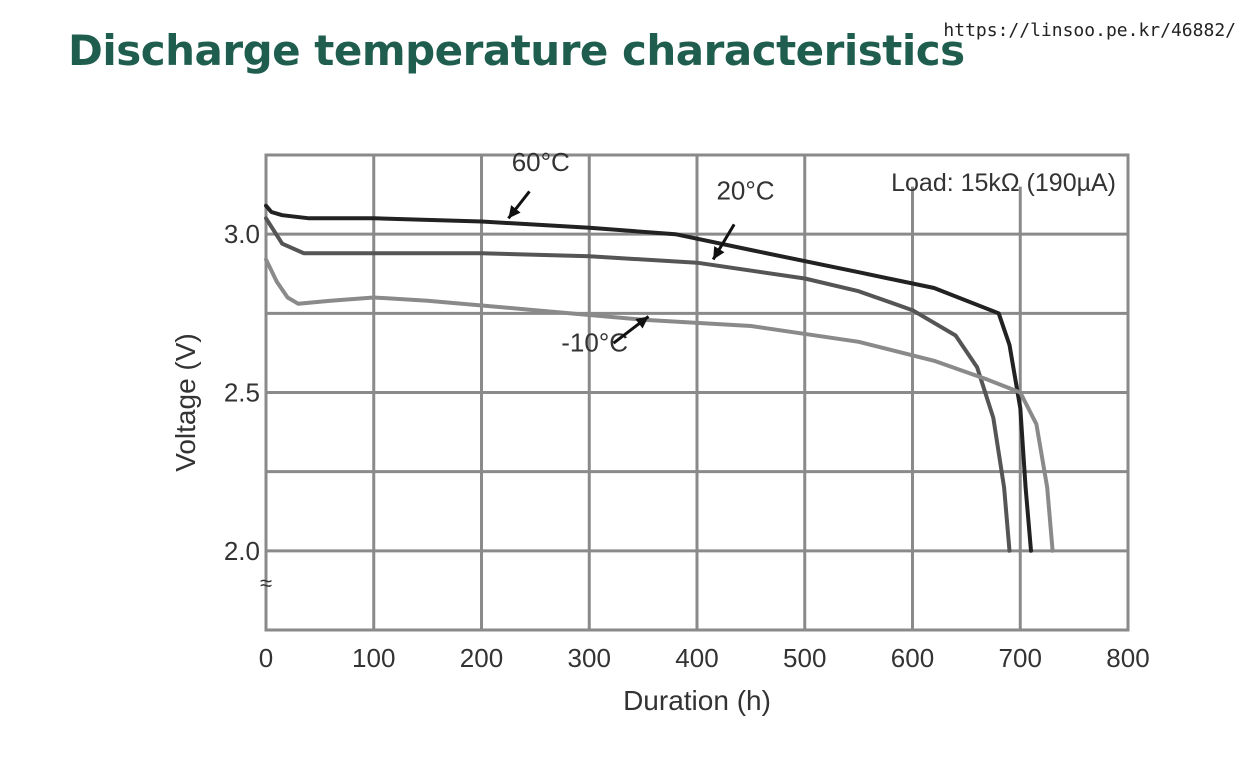 The height and width of the screenshot is (778, 1258). Describe the element at coordinates (481, 658) in the screenshot. I see `x-tick-label: 200` at that location.